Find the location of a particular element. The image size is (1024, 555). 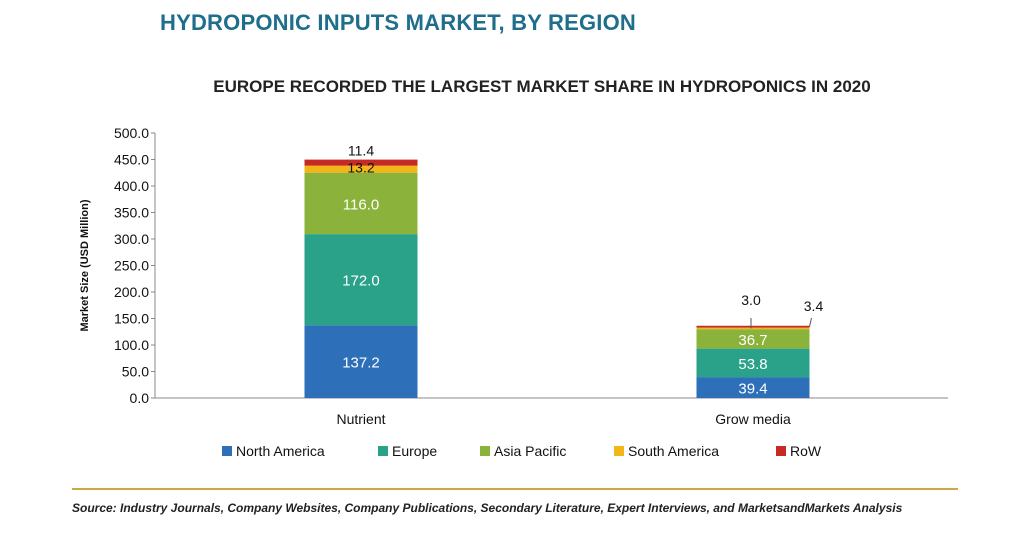

y-tick-label: 250.0 is located at coordinates (131, 266).